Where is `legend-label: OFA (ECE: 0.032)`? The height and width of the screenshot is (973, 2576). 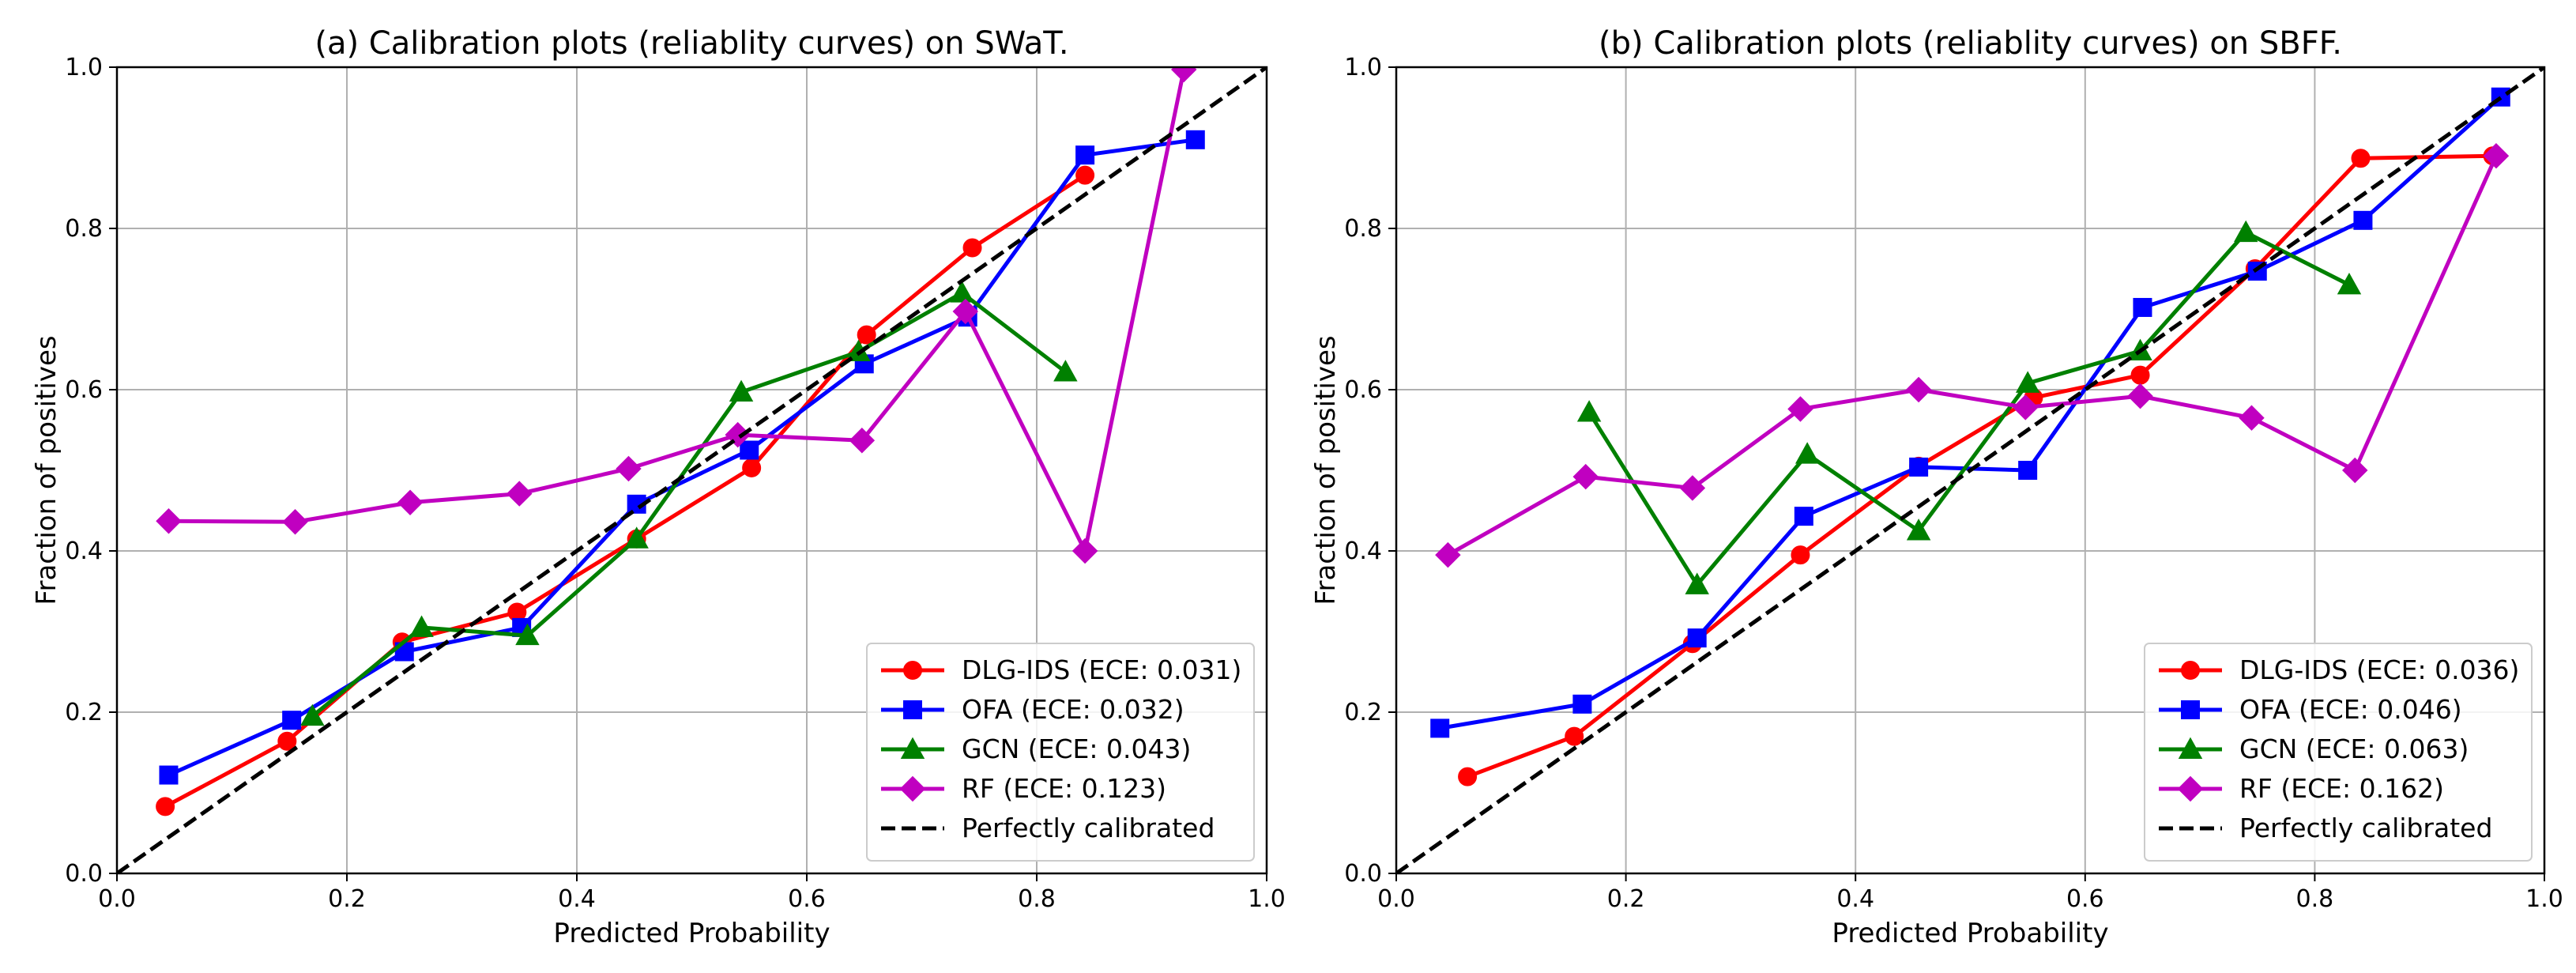 legend-label: OFA (ECE: 0.032) is located at coordinates (1073, 709).